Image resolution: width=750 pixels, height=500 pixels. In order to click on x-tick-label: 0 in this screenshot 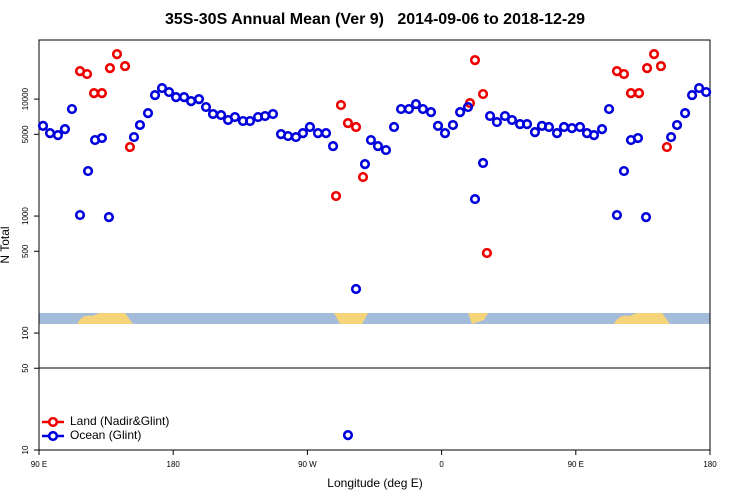, I will do `click(441, 464)`.